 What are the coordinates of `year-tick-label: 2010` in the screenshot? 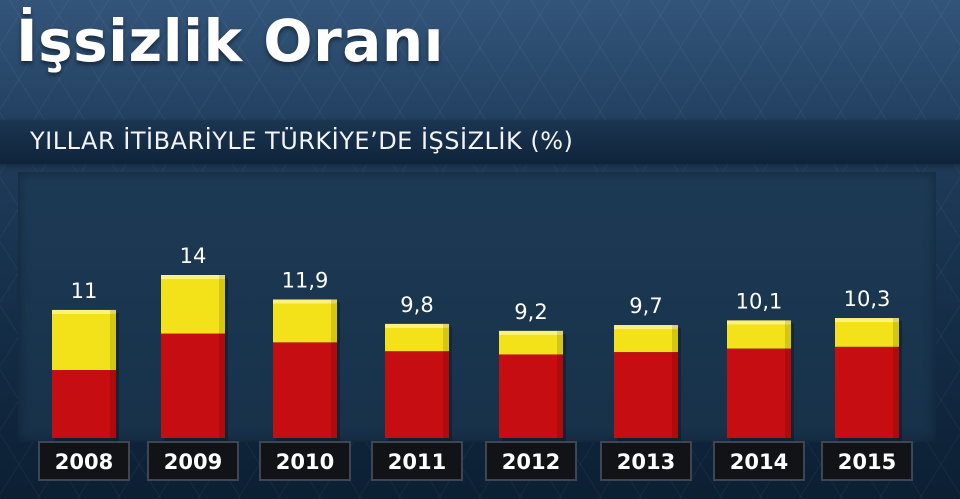 It's located at (305, 462).